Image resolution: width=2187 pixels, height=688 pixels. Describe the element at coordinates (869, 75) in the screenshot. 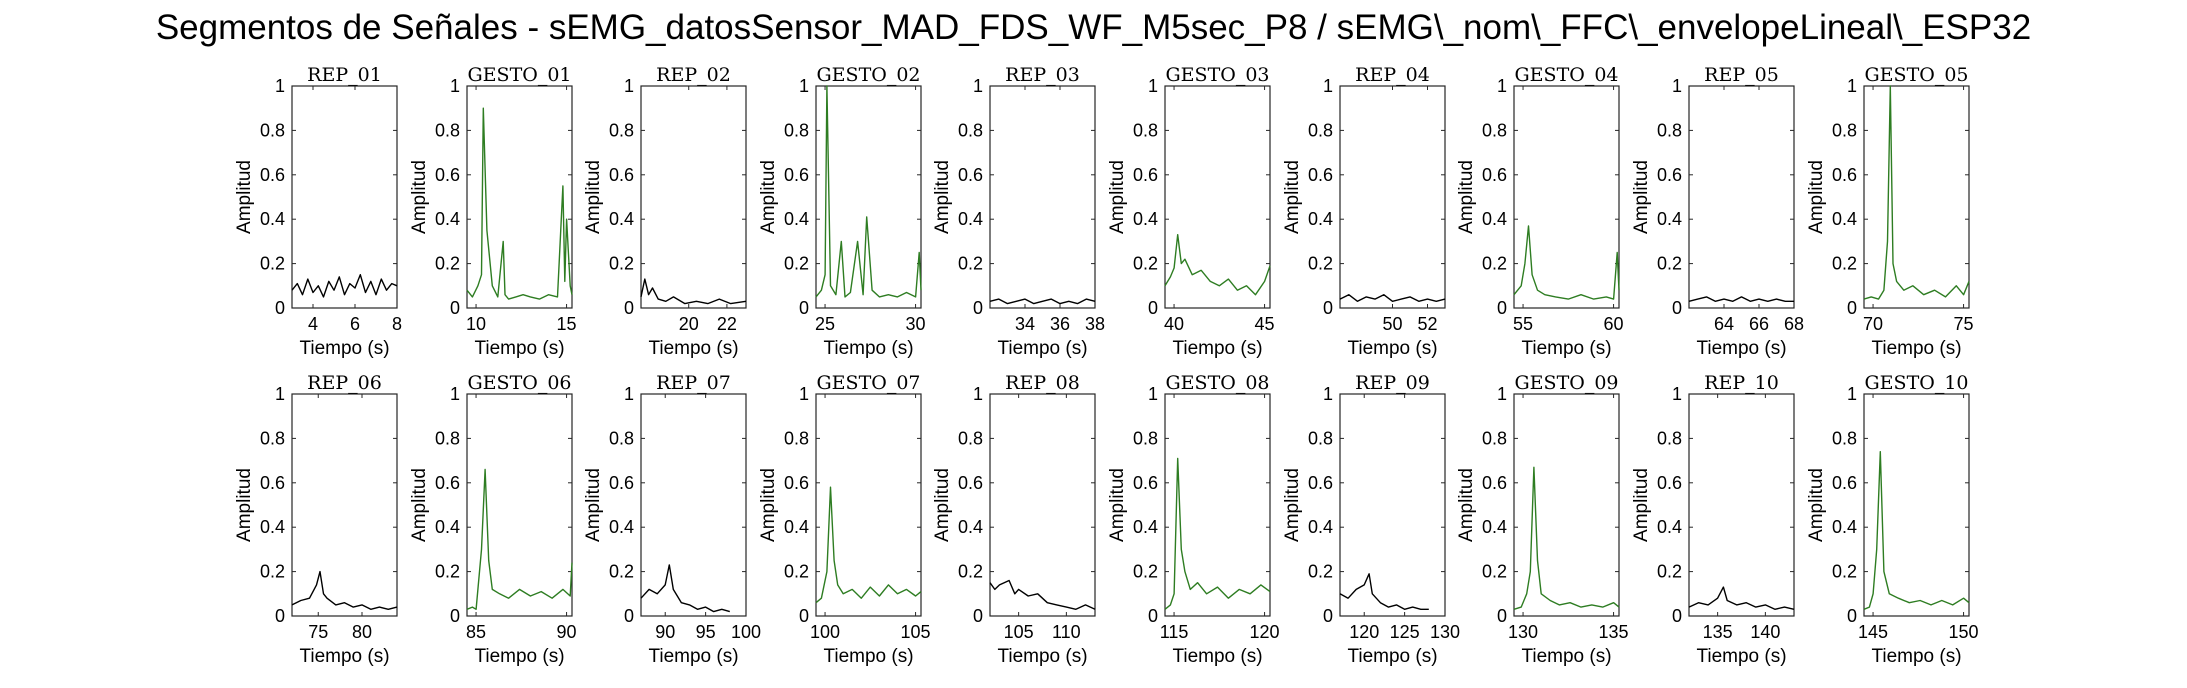

I see `chart-4-title: GESTO_02` at that location.